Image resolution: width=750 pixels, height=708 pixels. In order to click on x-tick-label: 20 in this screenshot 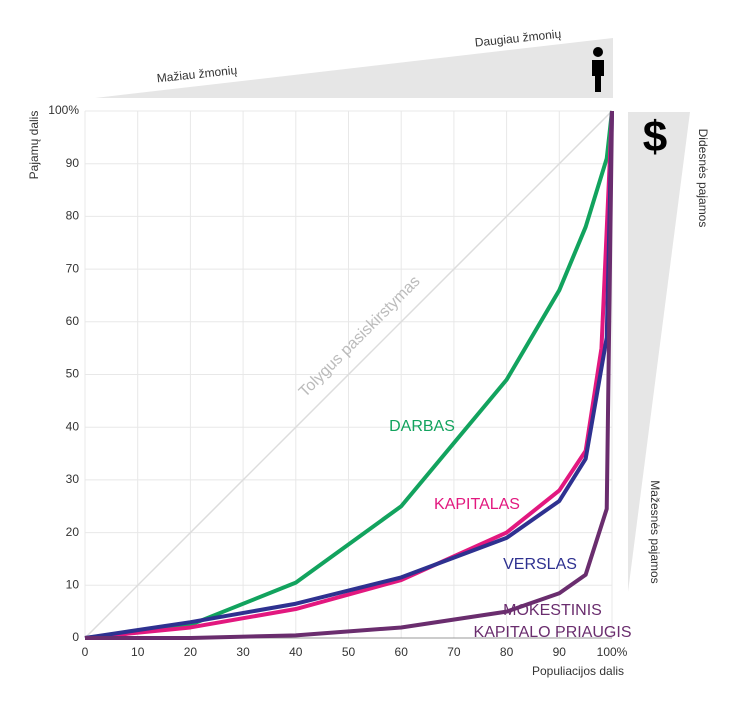, I will do `click(191, 652)`.